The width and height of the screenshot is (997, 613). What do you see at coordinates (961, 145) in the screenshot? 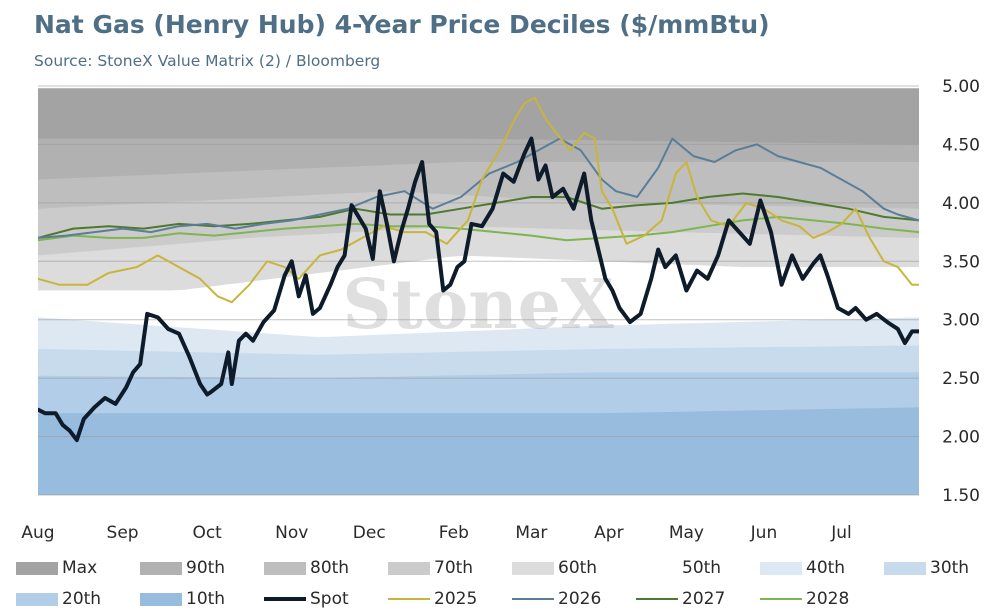
I see `y-tick-label: 4.50` at bounding box center [961, 145].